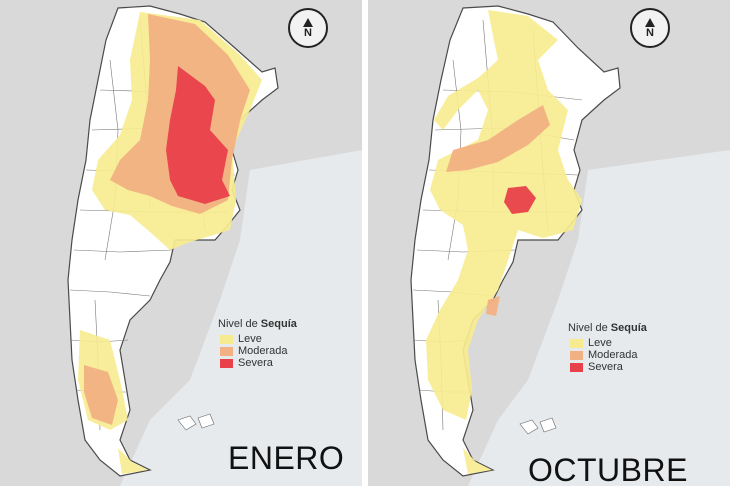 The height and width of the screenshot is (486, 730). What do you see at coordinates (498, 138) in the screenshot?
I see `drought-moderada-region` at bounding box center [498, 138].